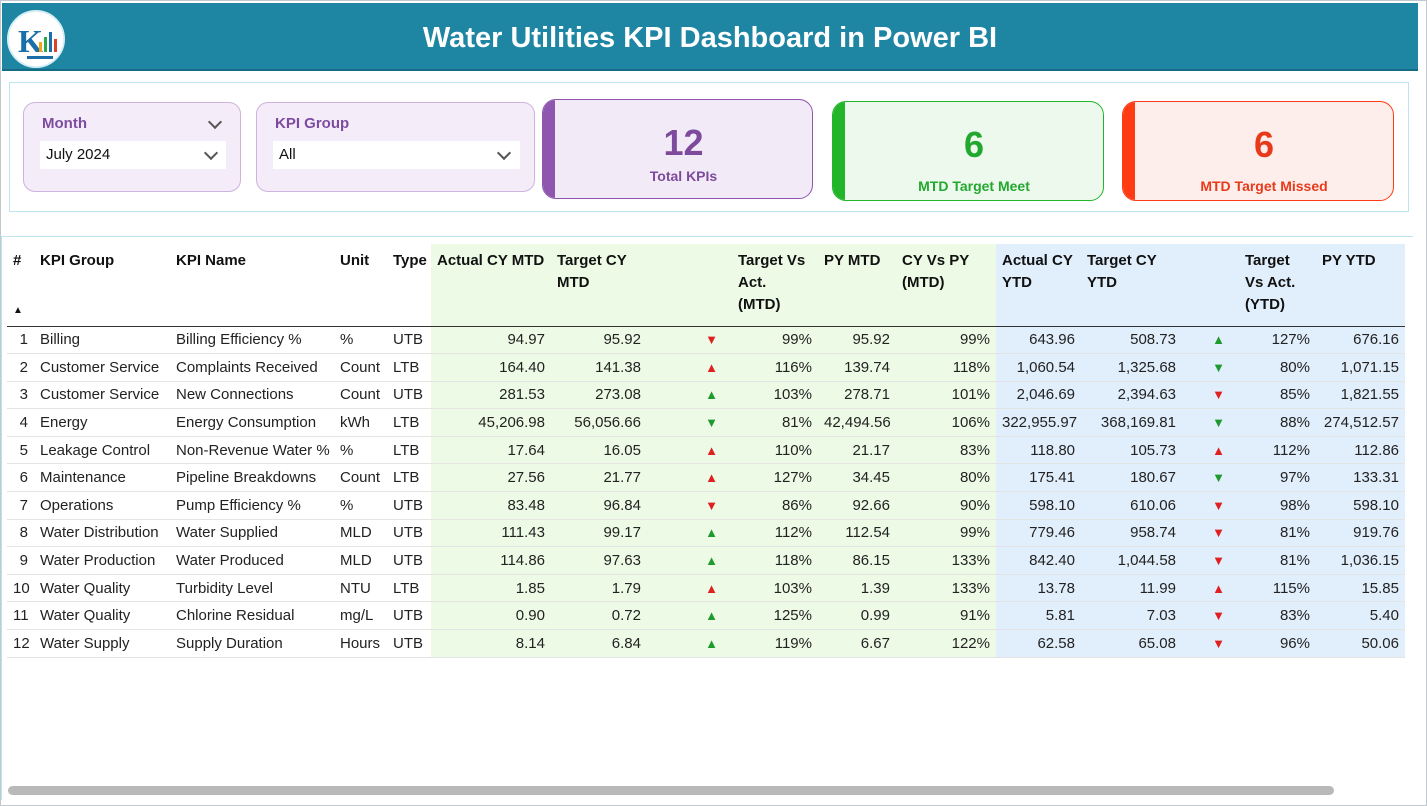 The width and height of the screenshot is (1427, 806). I want to click on col-actual-cy-ytd-header: Actual CY YTD, so click(1038, 285).